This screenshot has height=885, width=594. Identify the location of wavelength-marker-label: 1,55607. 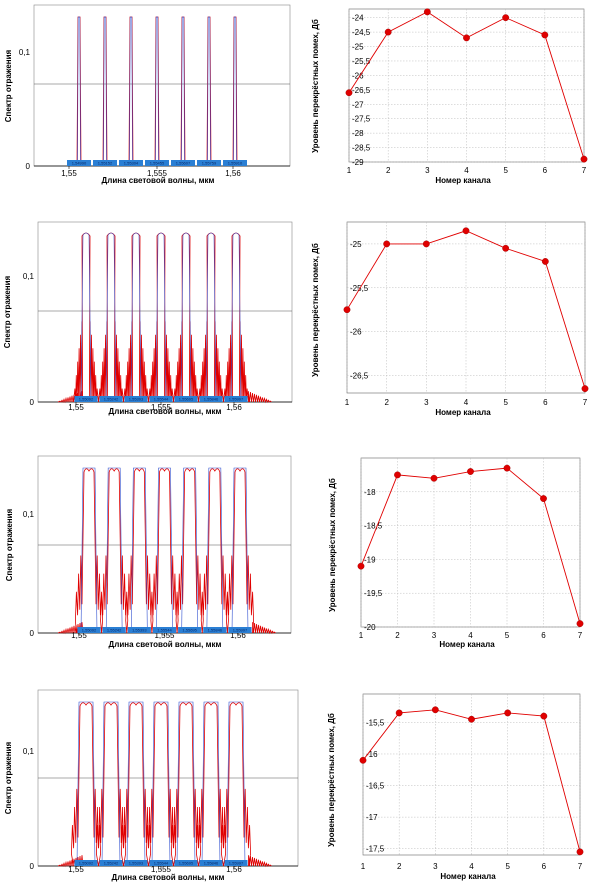
(183, 163).